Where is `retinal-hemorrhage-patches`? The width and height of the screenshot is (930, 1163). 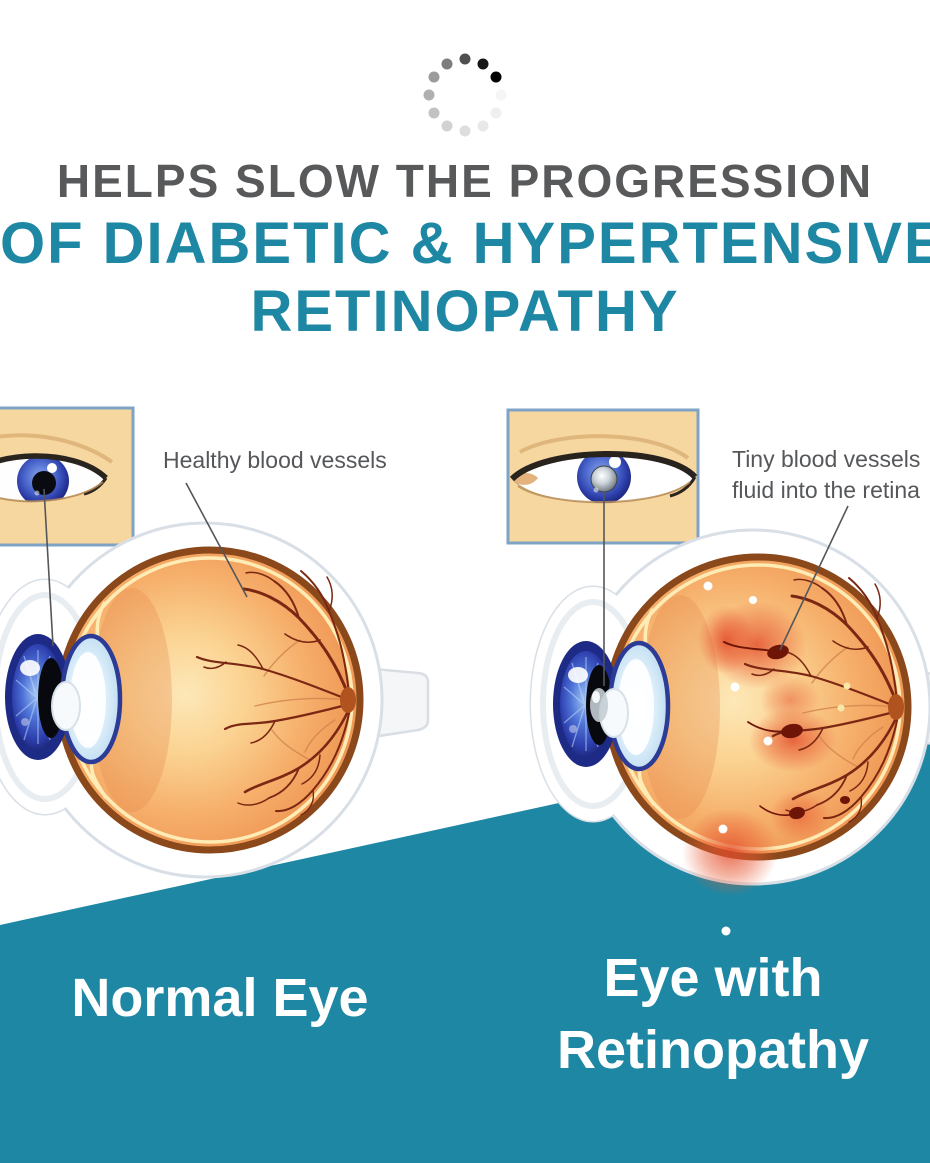
retinal-hemorrhage-patches is located at coordinates (759, 748).